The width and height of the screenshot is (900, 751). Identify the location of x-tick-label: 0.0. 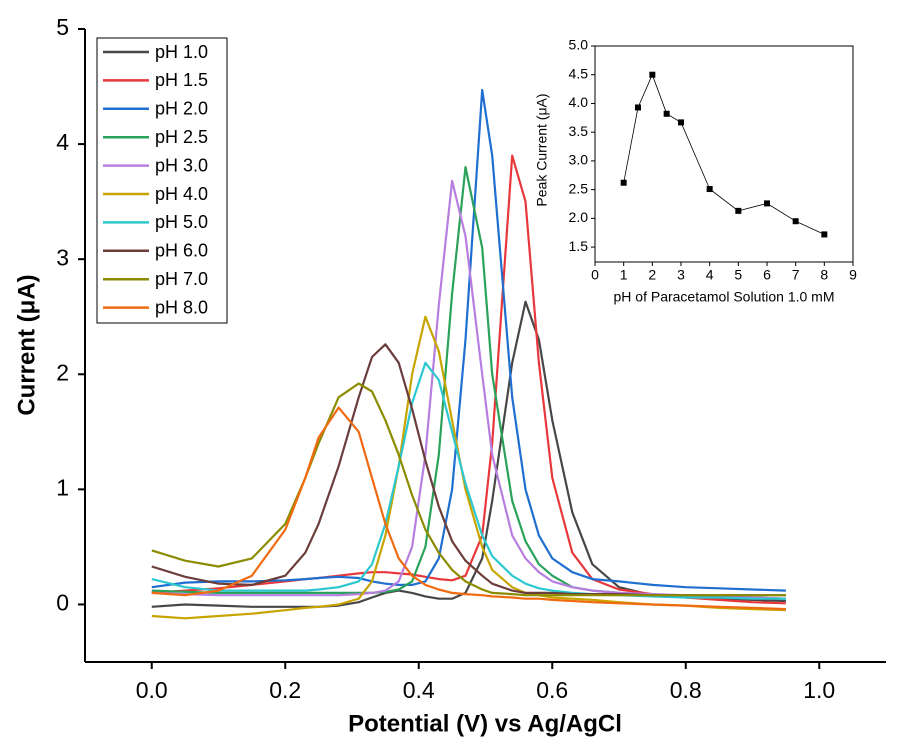
(152, 690).